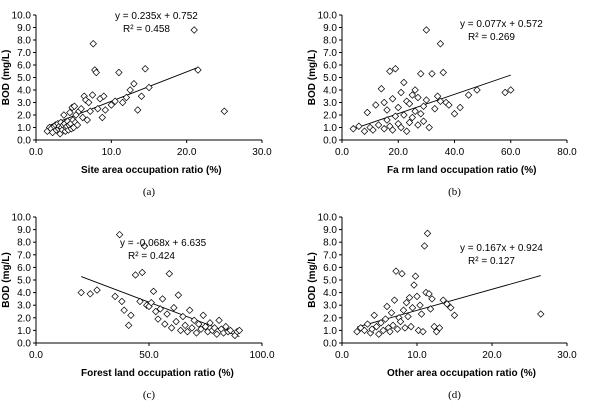  I want to click on x-tick-label: 50.0, so click(149, 355).